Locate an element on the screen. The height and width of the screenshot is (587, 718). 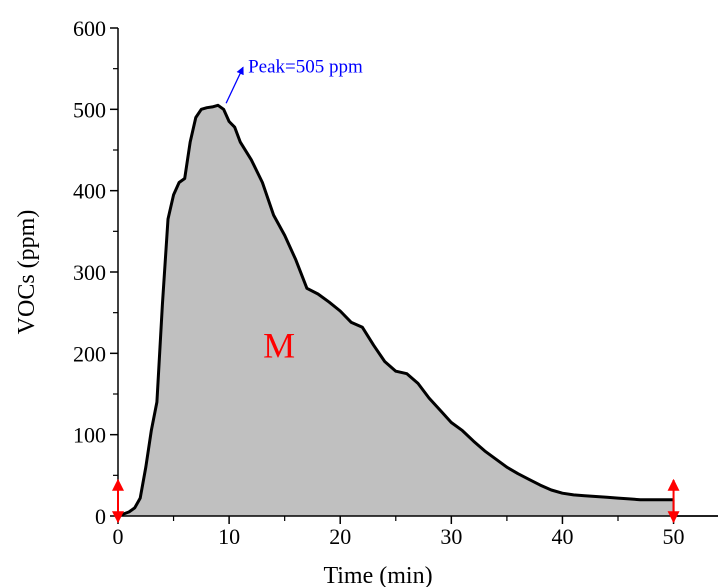
y-tick-label: 400 is located at coordinates (89, 191).